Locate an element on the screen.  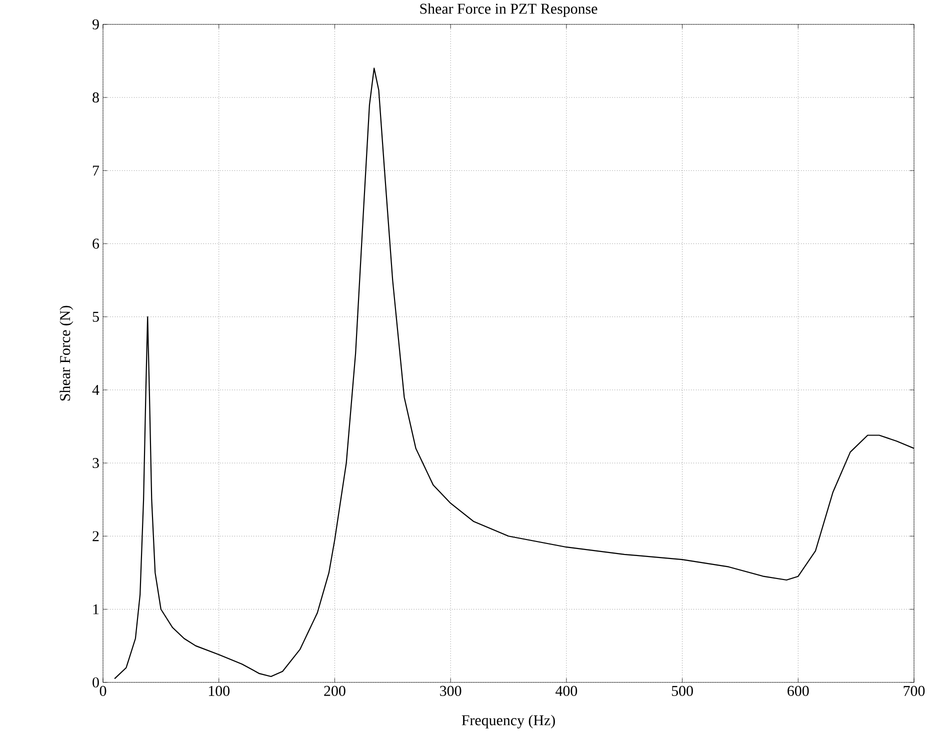
x-tick-label: 600 is located at coordinates (798, 691).